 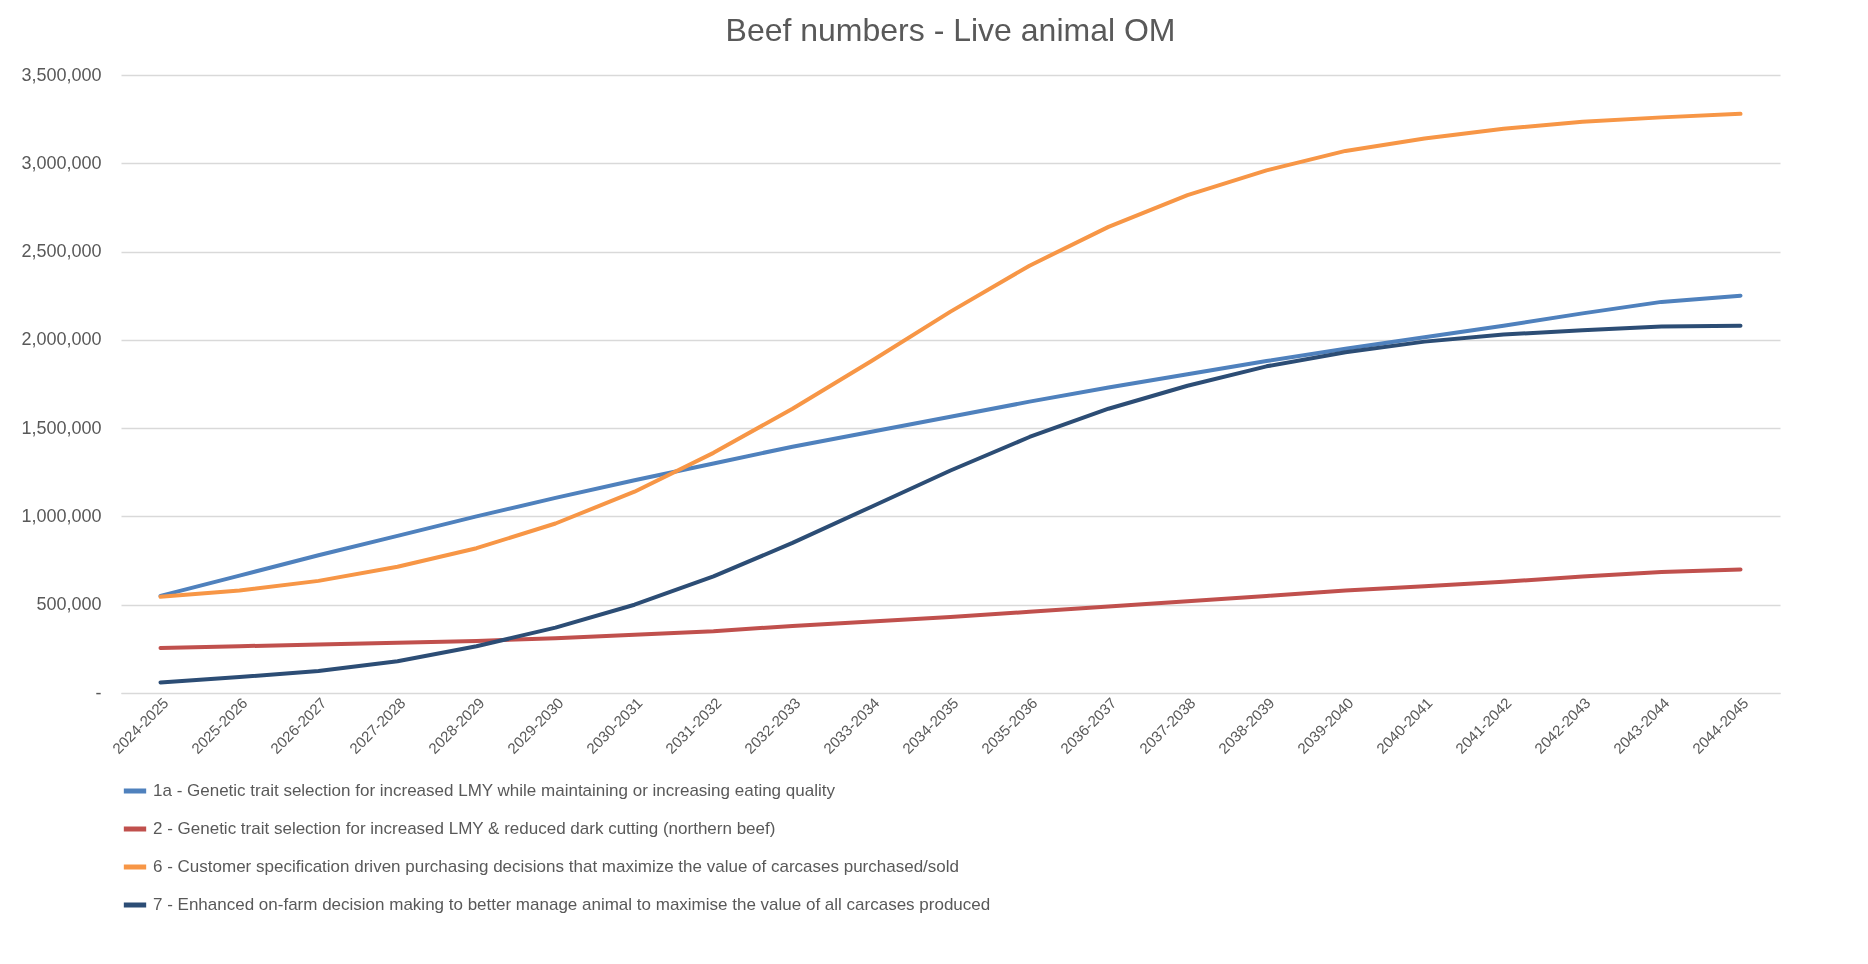 I want to click on line-series, so click(x=950, y=608).